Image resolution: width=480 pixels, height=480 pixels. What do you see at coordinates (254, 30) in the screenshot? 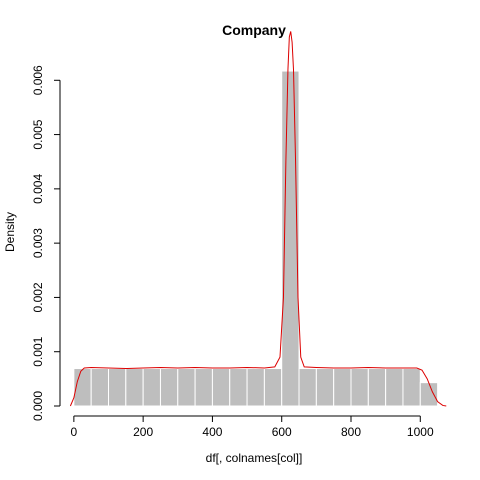
I see `chart-title: Company` at bounding box center [254, 30].